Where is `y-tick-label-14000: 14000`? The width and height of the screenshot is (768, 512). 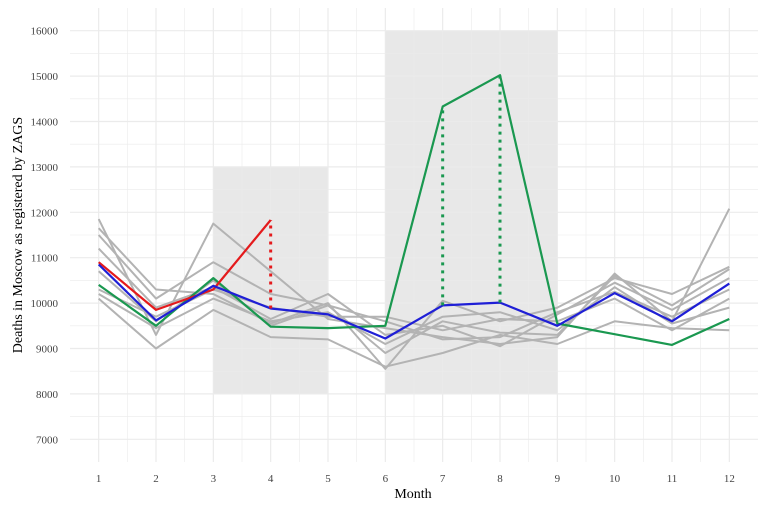
y-tick-label-14000: 14000 is located at coordinates (45, 123).